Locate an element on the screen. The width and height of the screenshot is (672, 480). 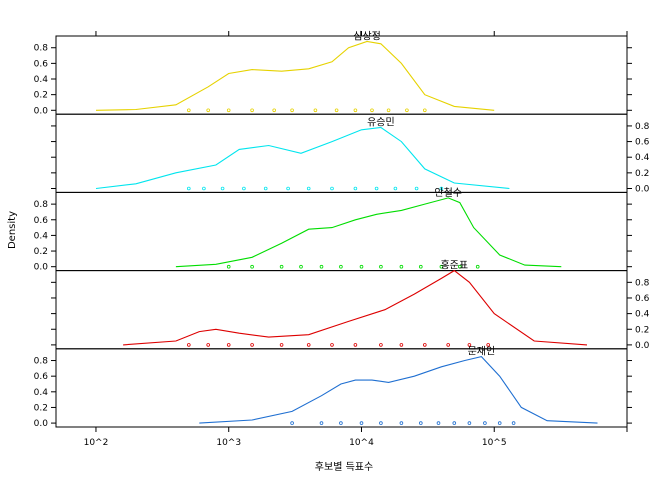
x-tick-label: 10^5 is located at coordinates (494, 443).